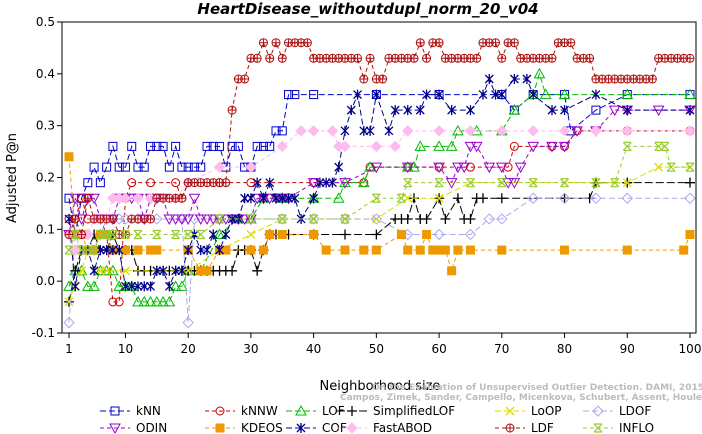 This screenshot has width=702, height=434. What do you see at coordinates (45, 281) in the screenshot?
I see `y-tick-label: 0.0` at bounding box center [45, 281].